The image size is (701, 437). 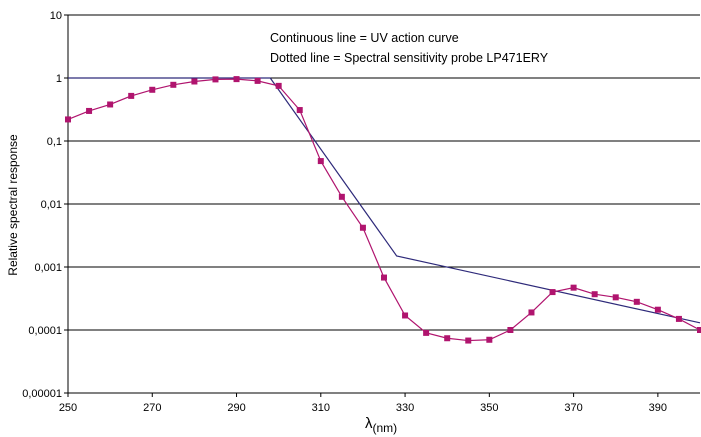 I want to click on x-tick-labels: 250 270 290 310 330 350 370 390, so click(x=363, y=403).